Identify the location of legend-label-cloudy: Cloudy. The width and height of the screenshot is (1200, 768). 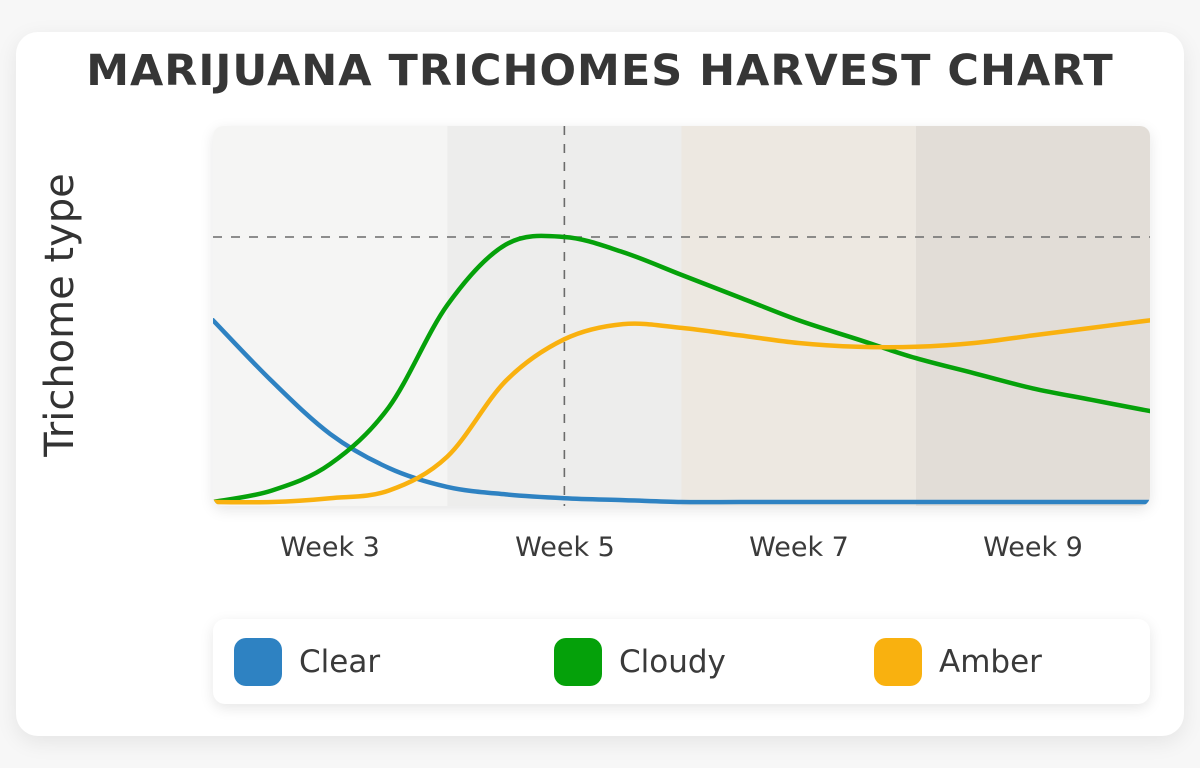
(672, 661).